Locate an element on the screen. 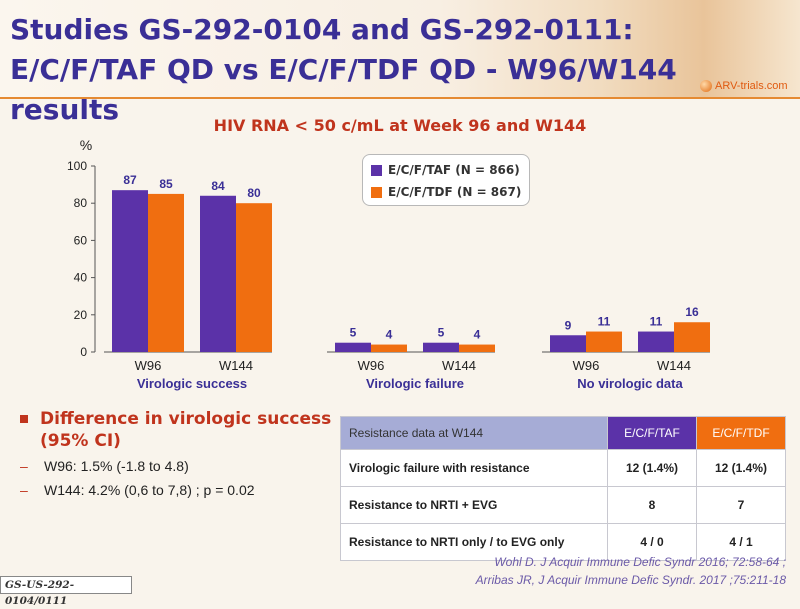 The image size is (800, 609). legend-label-tdf: E/C/F/TDF (N = 867) is located at coordinates (455, 192).